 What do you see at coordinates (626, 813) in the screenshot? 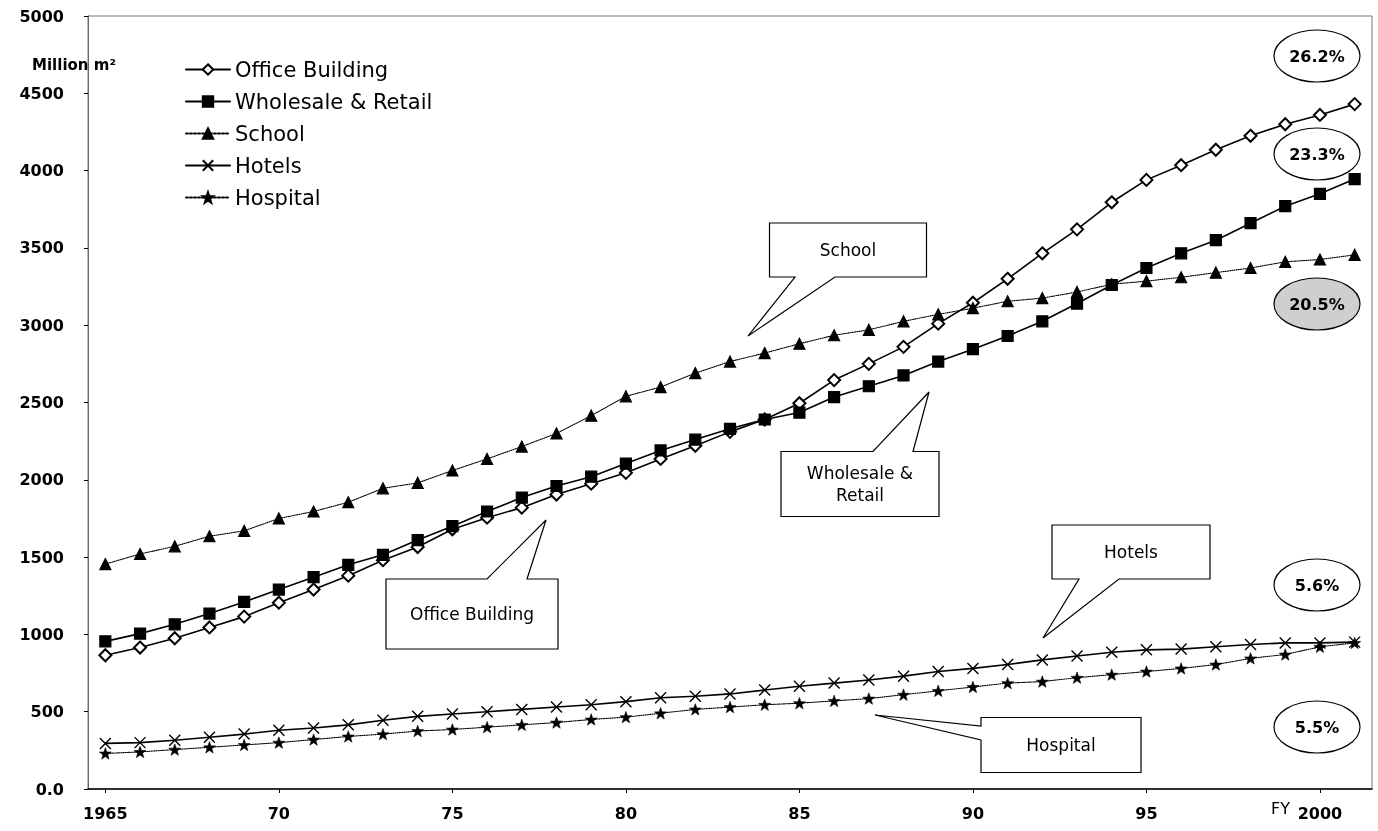
I see `x-tick-label: 80` at bounding box center [626, 813].